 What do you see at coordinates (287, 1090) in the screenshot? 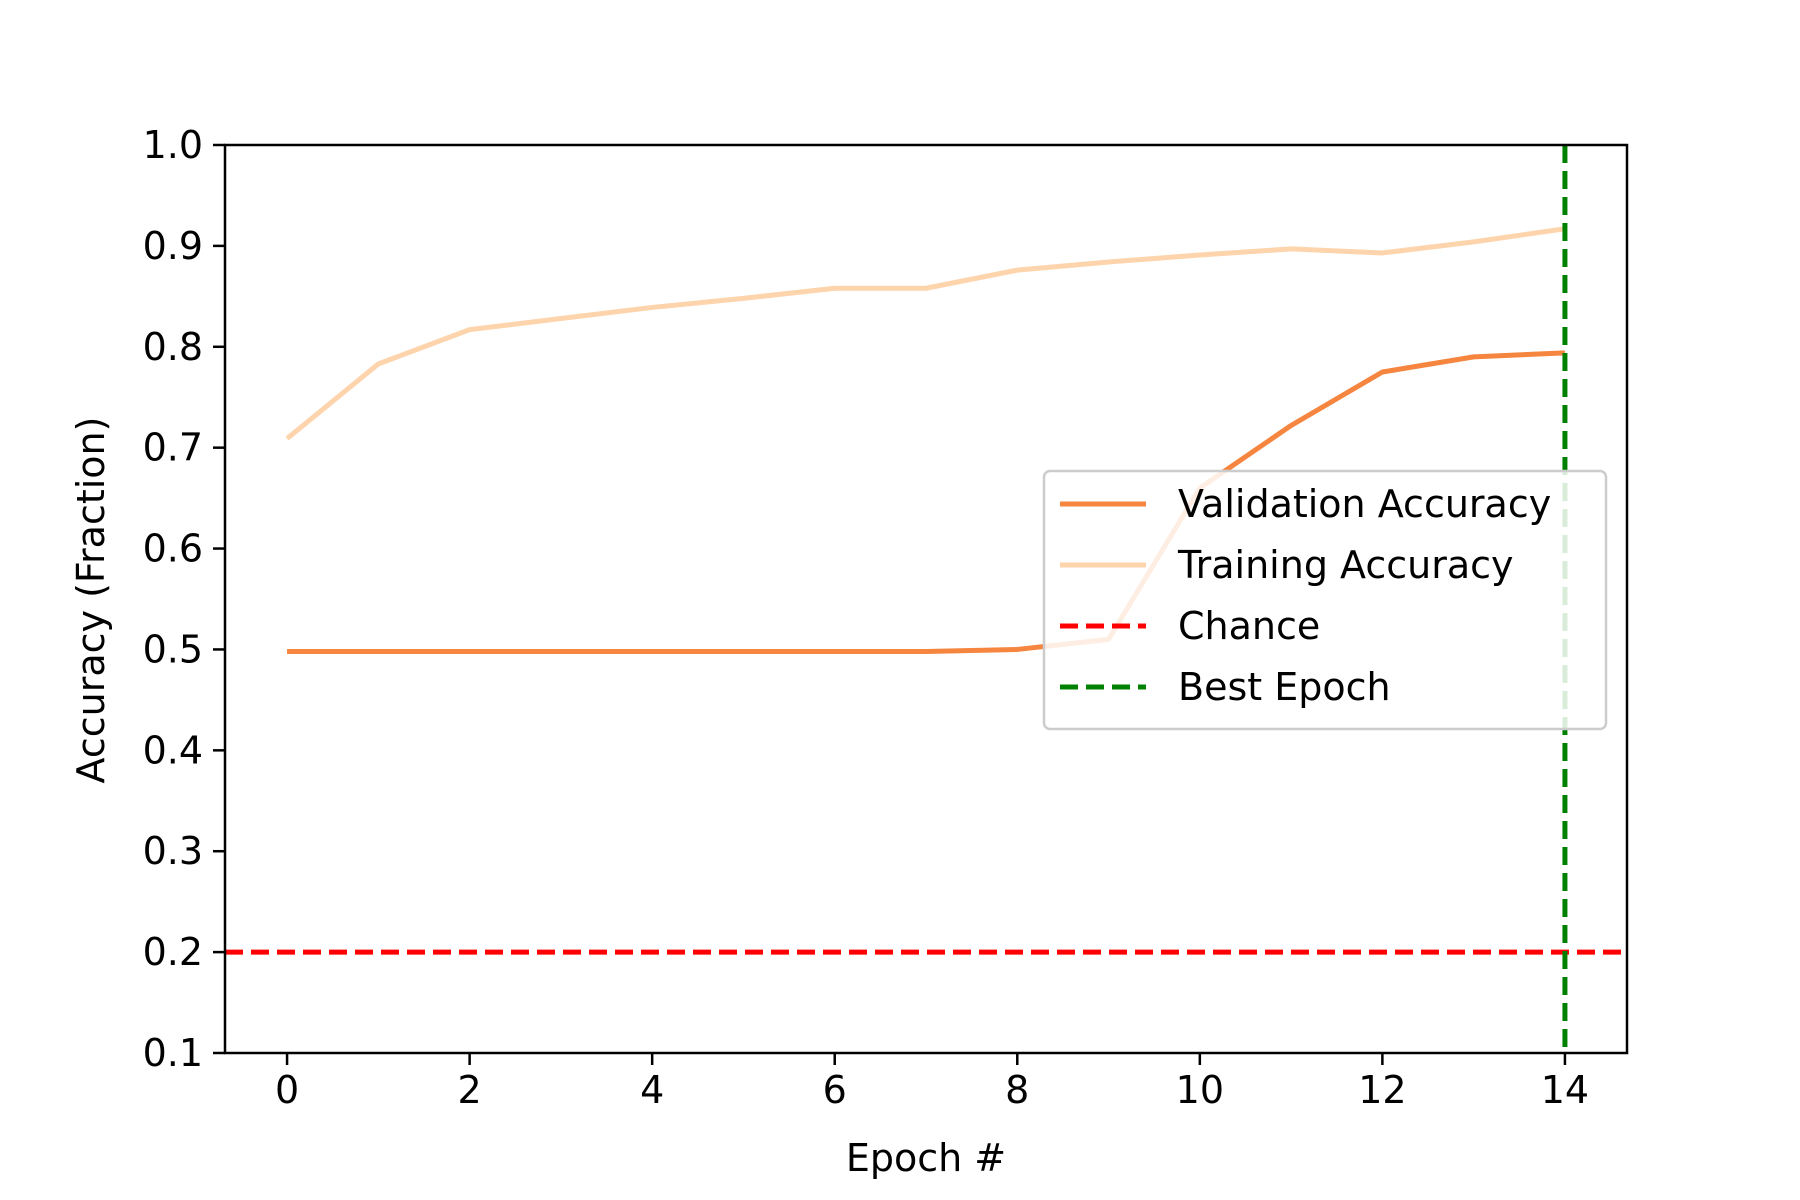
I see `x-tick-label: 0` at bounding box center [287, 1090].